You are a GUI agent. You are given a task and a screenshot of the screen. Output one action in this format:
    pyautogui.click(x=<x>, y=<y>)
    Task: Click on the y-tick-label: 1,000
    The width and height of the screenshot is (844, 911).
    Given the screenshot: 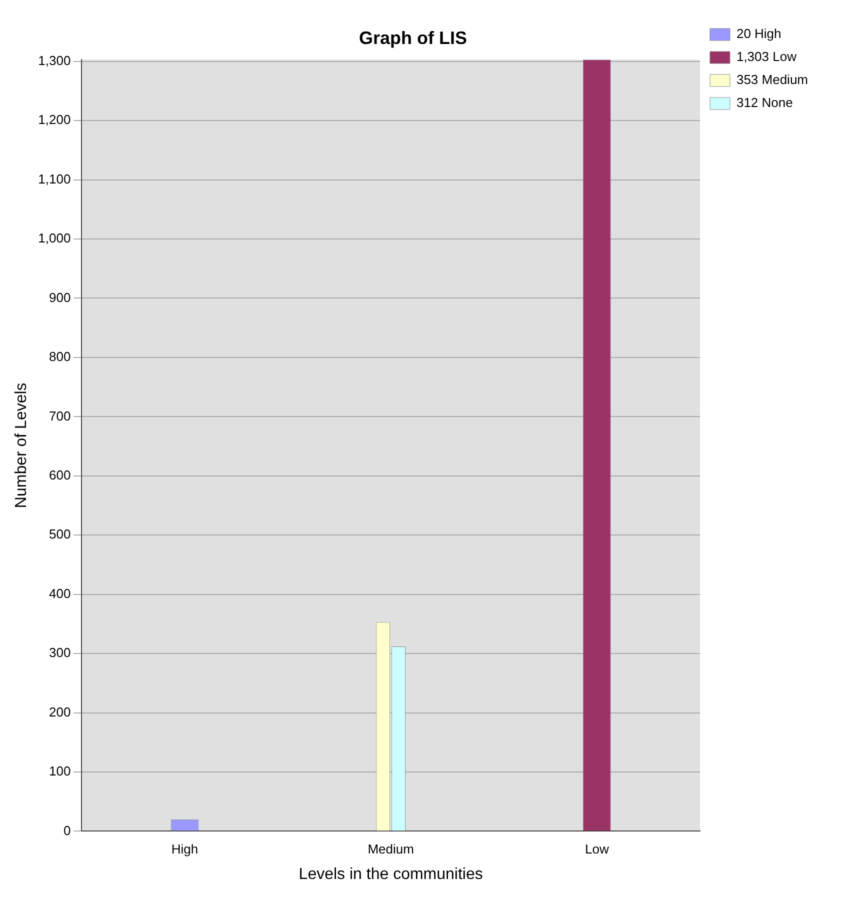 What is the action you would take?
    pyautogui.click(x=54, y=238)
    